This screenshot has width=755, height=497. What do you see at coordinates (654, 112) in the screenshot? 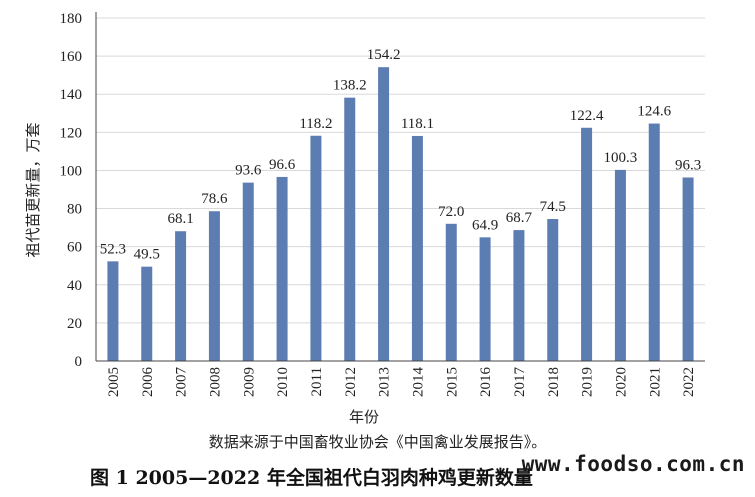
I see `data-label-2021: 124.6` at bounding box center [654, 112].